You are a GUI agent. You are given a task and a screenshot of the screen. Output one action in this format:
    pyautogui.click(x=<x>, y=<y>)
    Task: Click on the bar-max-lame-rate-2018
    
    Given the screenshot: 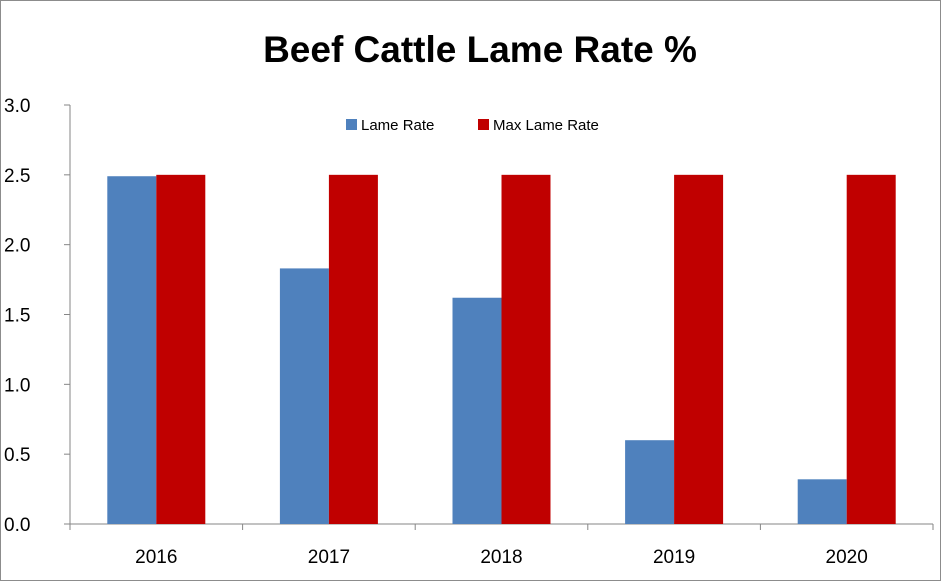 What is the action you would take?
    pyautogui.click(x=526, y=349)
    